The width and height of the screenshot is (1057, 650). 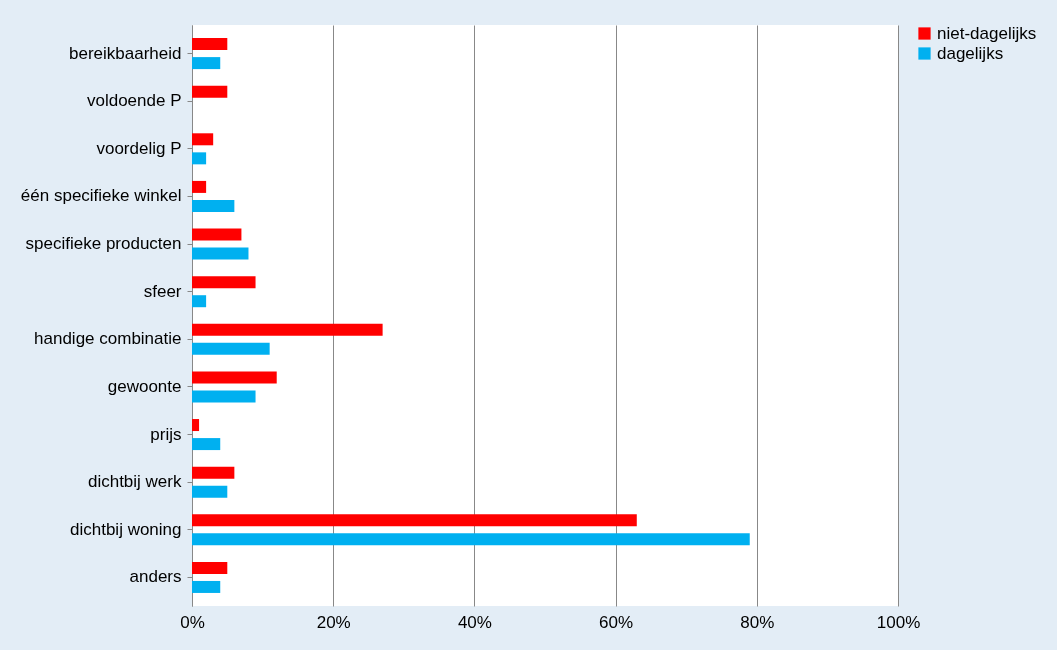 What do you see at coordinates (970, 53) in the screenshot?
I see `legend-label: dagelijks` at bounding box center [970, 53].